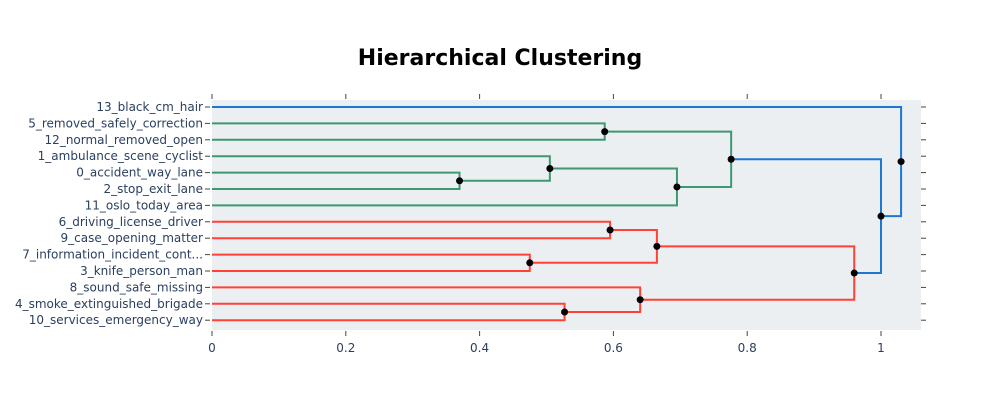 The height and width of the screenshot is (410, 1000). What do you see at coordinates (550, 168) in the screenshot?
I see `merge-node-m2` at bounding box center [550, 168].